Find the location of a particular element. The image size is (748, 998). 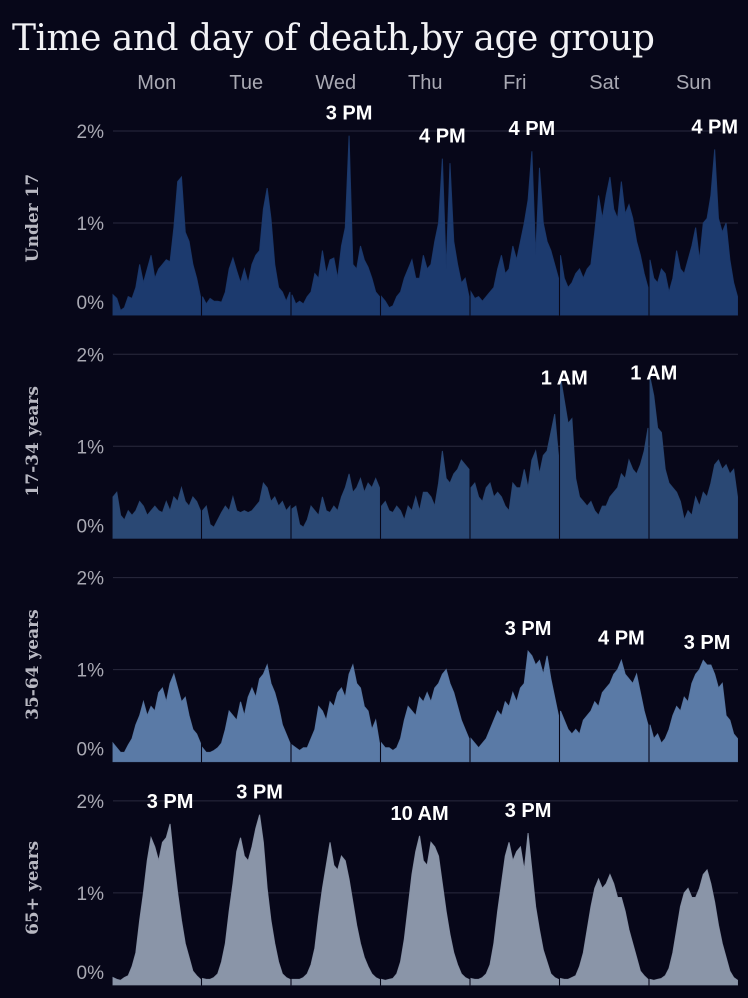

area-35-64-years-thu is located at coordinates (425, 715).